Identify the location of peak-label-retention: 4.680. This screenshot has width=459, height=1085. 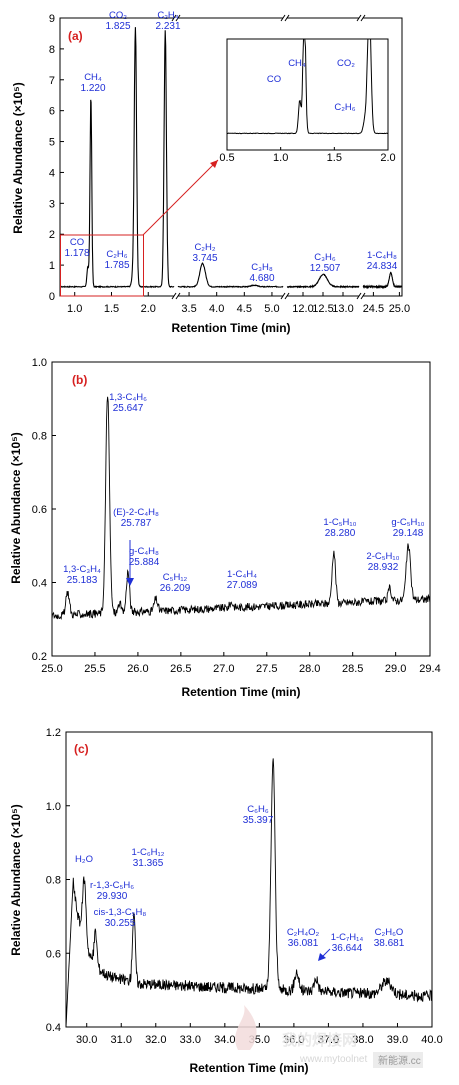
(261, 278).